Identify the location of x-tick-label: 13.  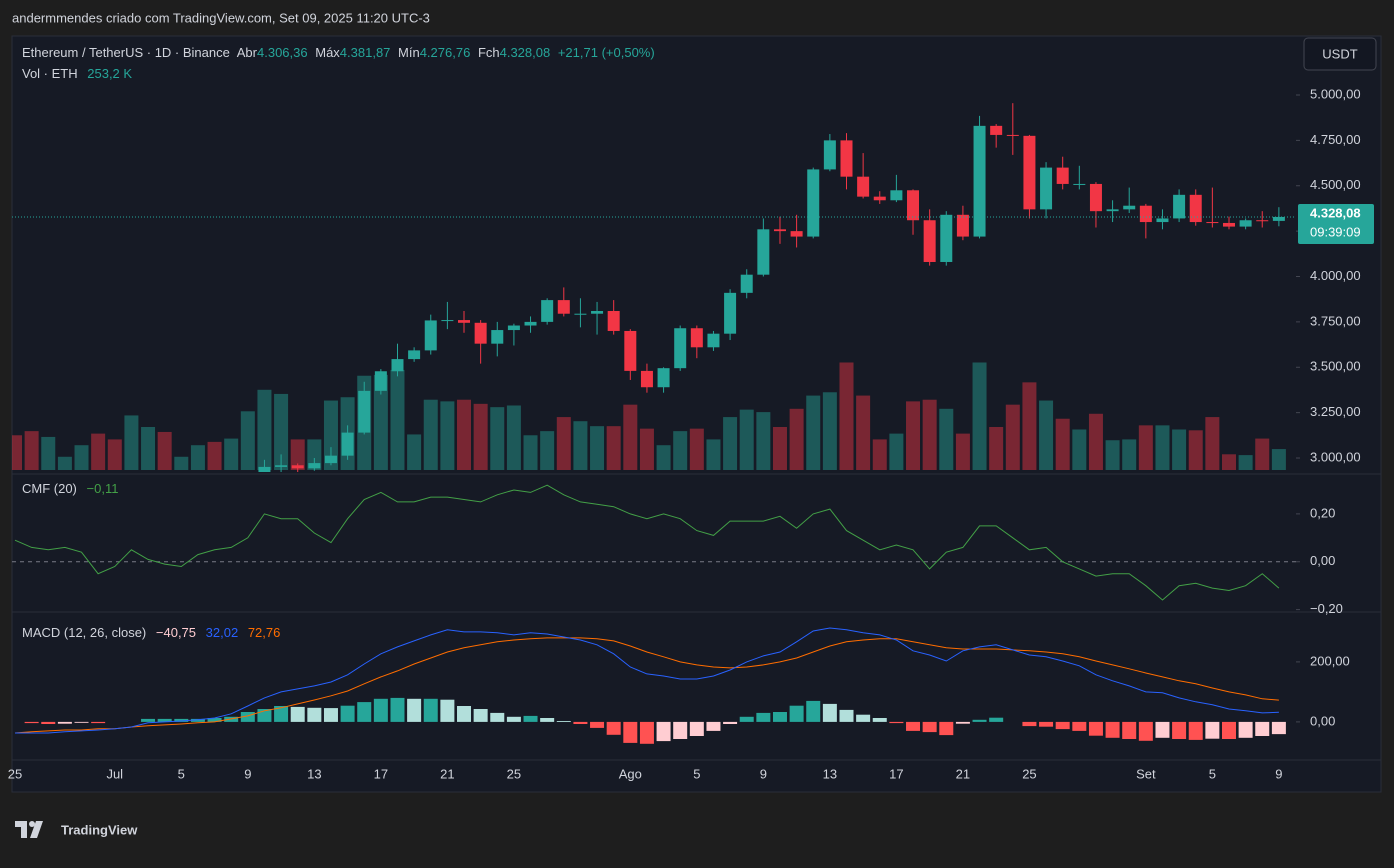
(830, 773).